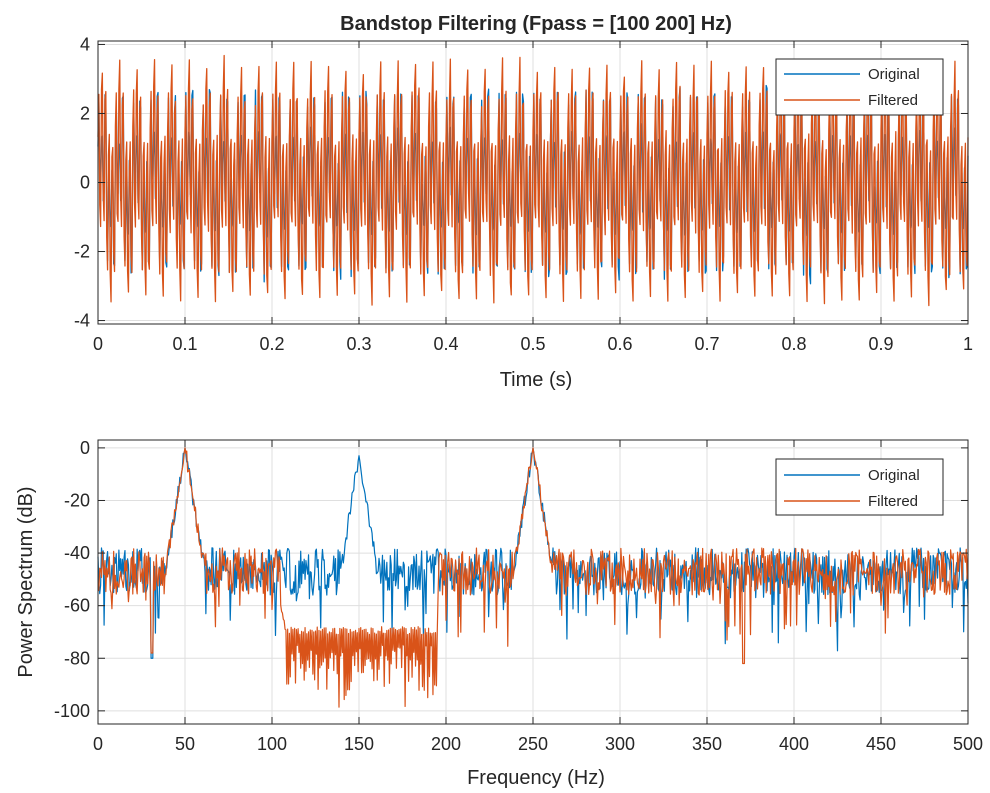 The height and width of the screenshot is (793, 990). I want to click on y-tick-label: -100, so click(72, 711).